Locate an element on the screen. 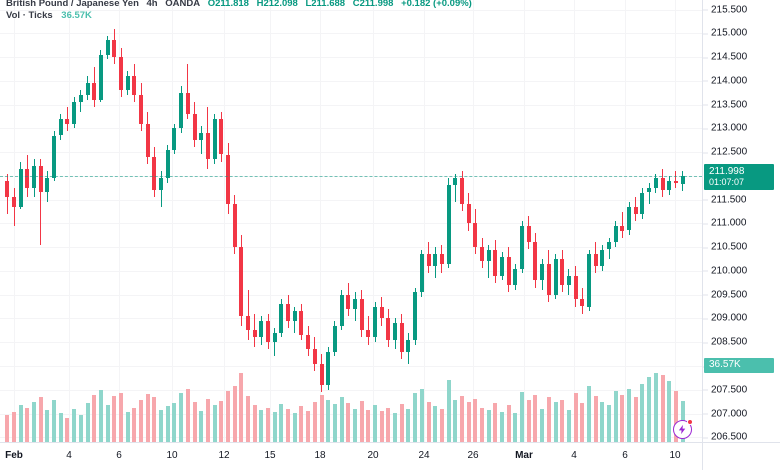 The height and width of the screenshot is (470, 780). time-tick-label: 20 is located at coordinates (373, 455).